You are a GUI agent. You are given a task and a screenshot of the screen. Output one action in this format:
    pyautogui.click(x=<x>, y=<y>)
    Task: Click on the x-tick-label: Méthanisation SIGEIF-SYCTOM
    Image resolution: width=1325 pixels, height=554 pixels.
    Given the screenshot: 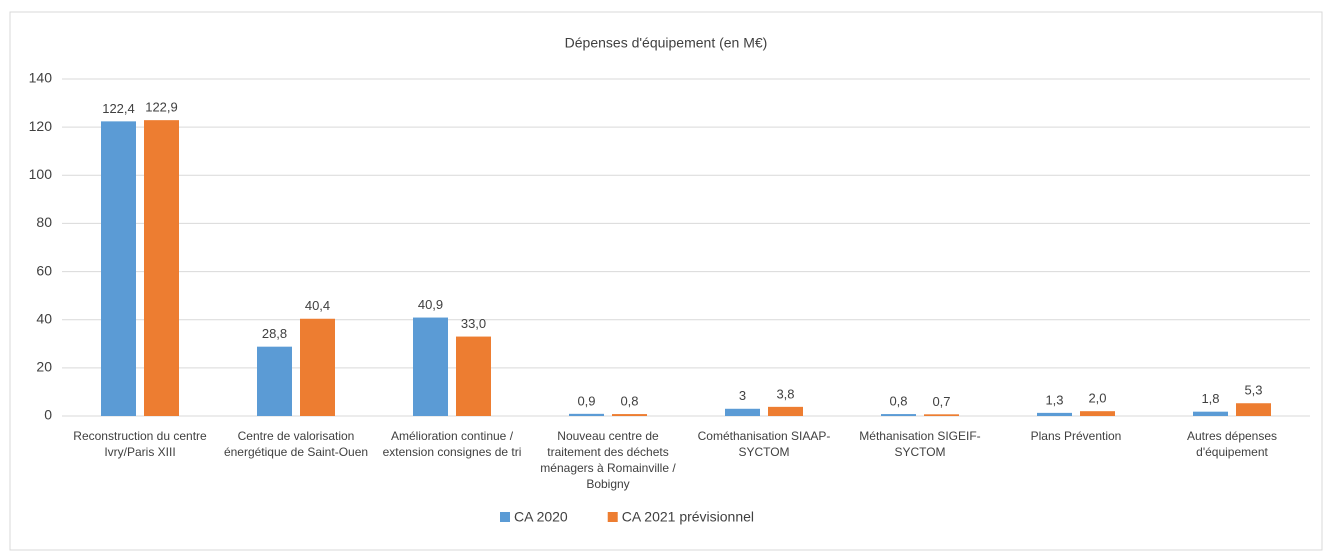 What is the action you would take?
    pyautogui.click(x=920, y=444)
    